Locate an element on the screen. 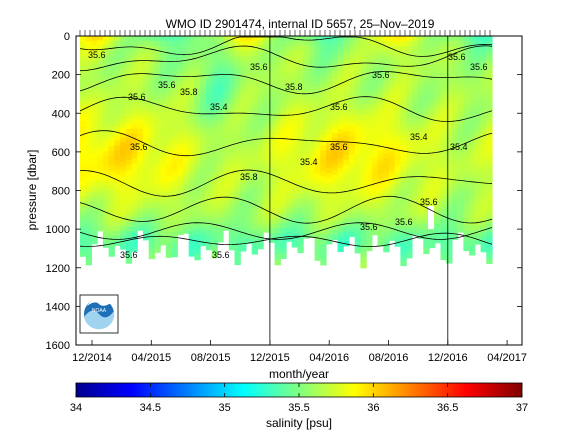 This screenshot has width=576, height=432. x-tick-label: 04/2016 is located at coordinates (329, 358).